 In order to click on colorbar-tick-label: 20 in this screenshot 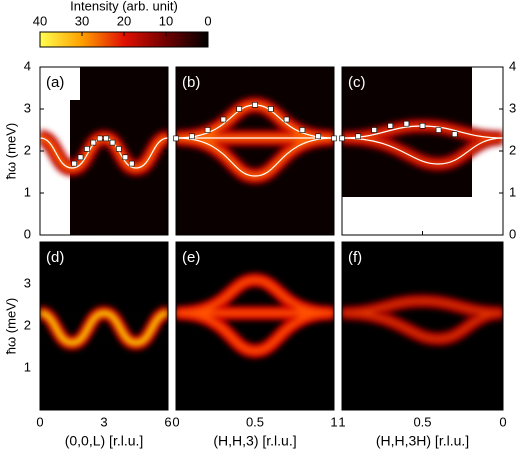, I will do `click(124, 20)`.